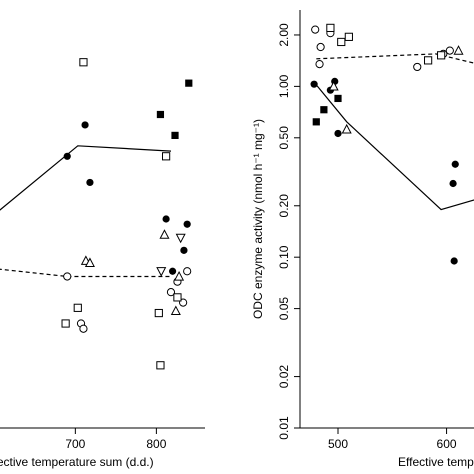 Image resolution: width=474 pixels, height=474 pixels. Describe the element at coordinates (284, 257) in the screenshot. I see `y-tick-label: 0.10` at that location.